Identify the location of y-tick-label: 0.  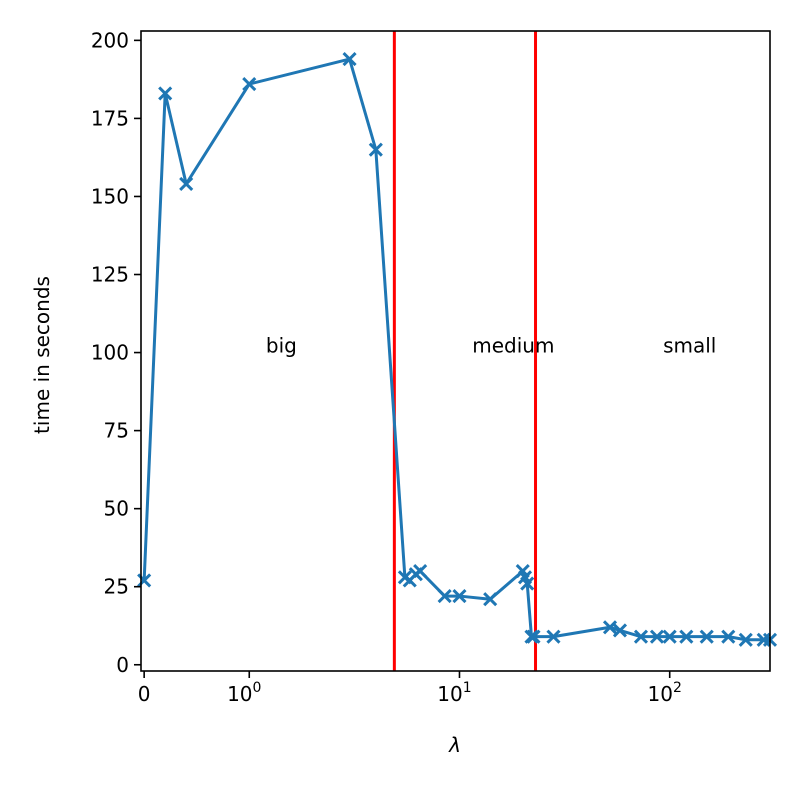
(122, 665).